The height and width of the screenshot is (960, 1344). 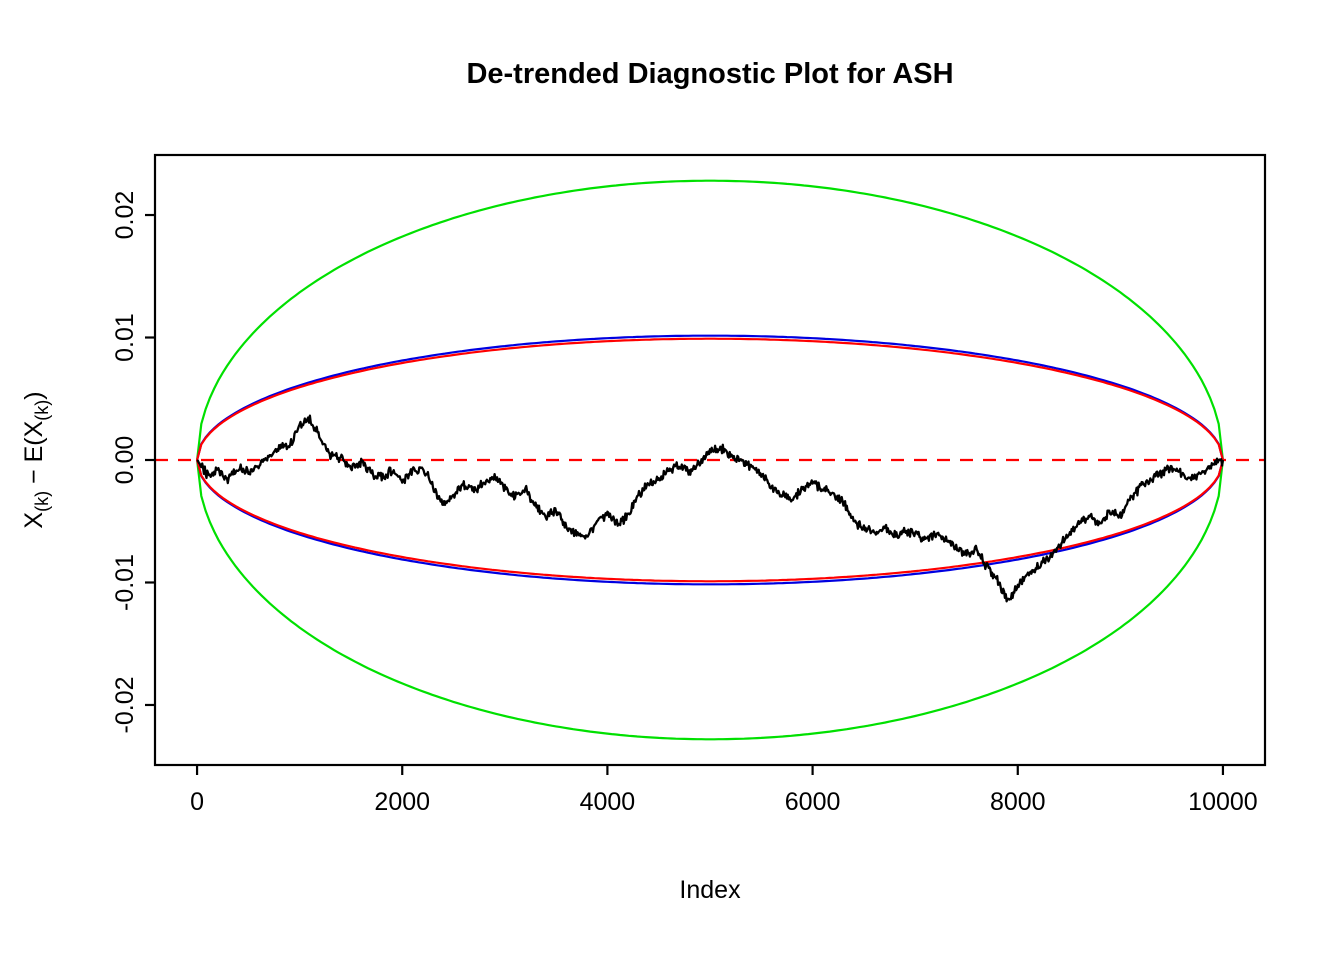 What do you see at coordinates (125, 215) in the screenshot?
I see `y-tick-label: 0.02` at bounding box center [125, 215].